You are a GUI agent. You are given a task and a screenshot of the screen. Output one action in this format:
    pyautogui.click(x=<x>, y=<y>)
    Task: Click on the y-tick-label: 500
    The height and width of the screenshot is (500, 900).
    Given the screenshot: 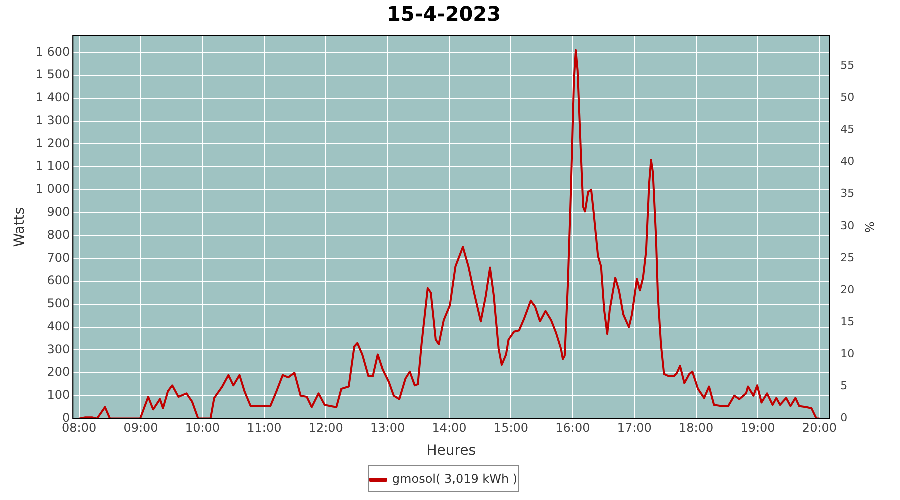 What is the action you would take?
    pyautogui.click(x=58, y=303)
    